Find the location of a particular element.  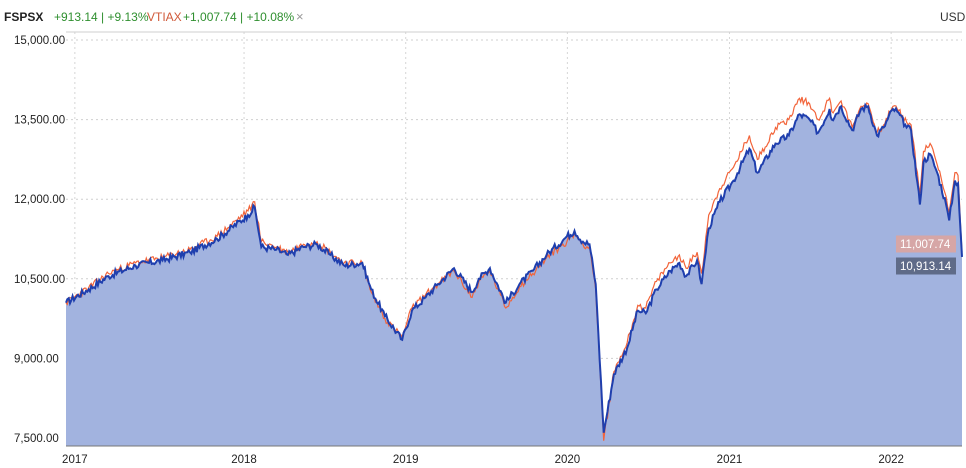

fspsx-symbol: FSPSX is located at coordinates (24, 17).